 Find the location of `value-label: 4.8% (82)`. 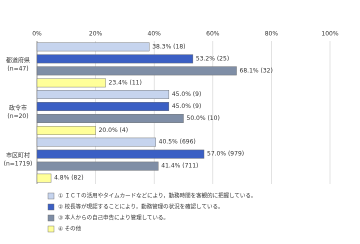

value-label: 4.8% (82) is located at coordinates (68, 178).